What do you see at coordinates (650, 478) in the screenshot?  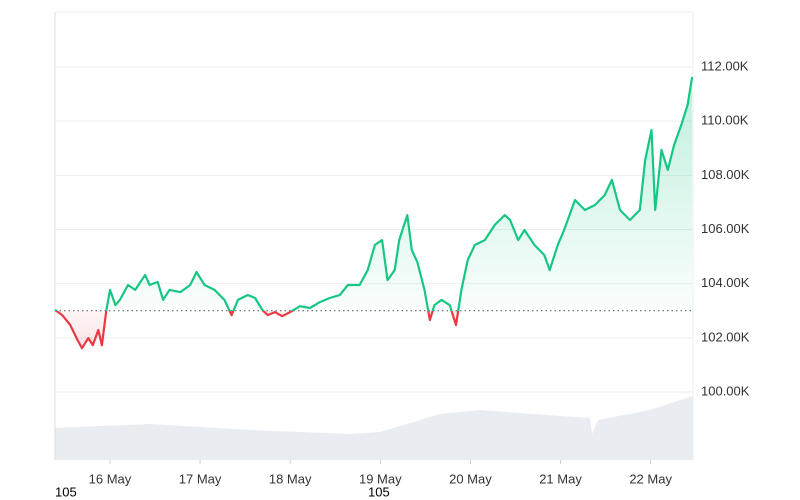 I see `x-tick-label: 22 May` at bounding box center [650, 478].